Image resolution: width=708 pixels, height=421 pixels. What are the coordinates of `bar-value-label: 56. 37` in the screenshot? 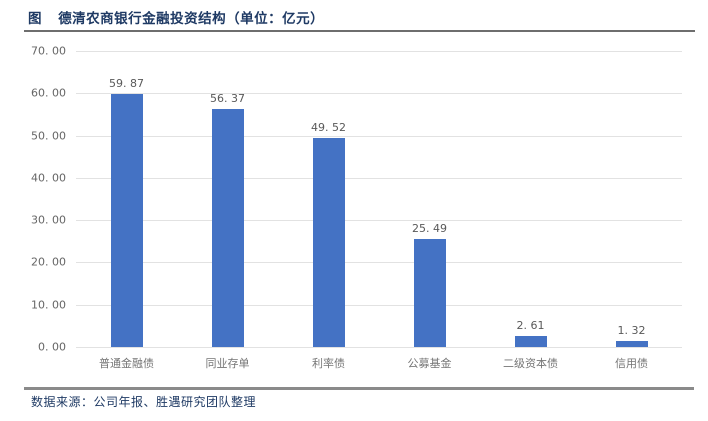 It's located at (227, 98).